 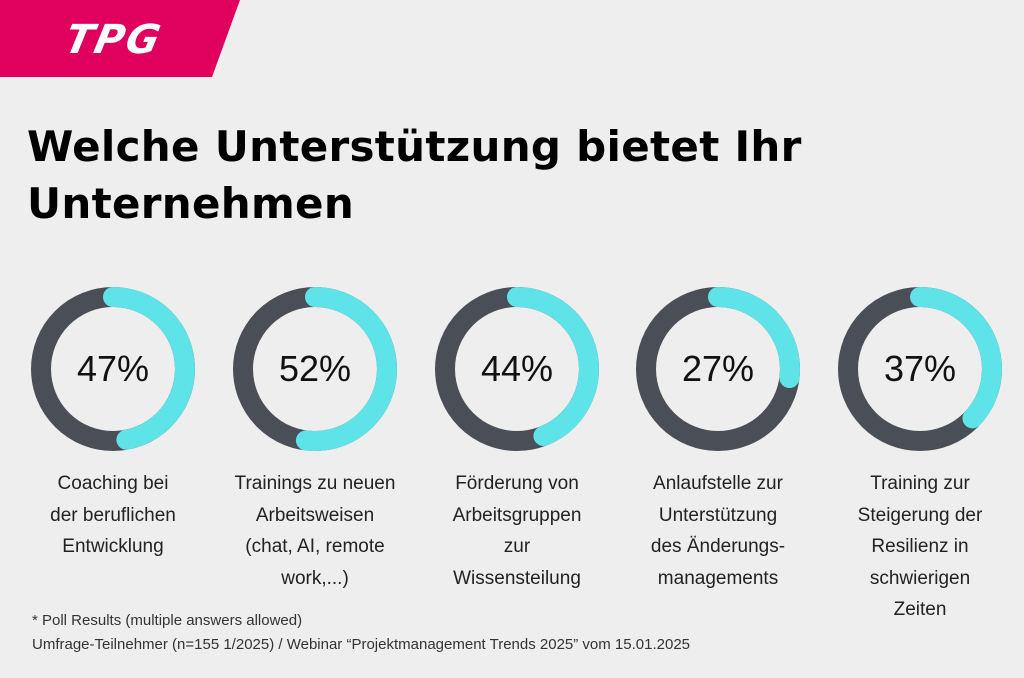 I want to click on donut-4: 27%, so click(x=718, y=369).